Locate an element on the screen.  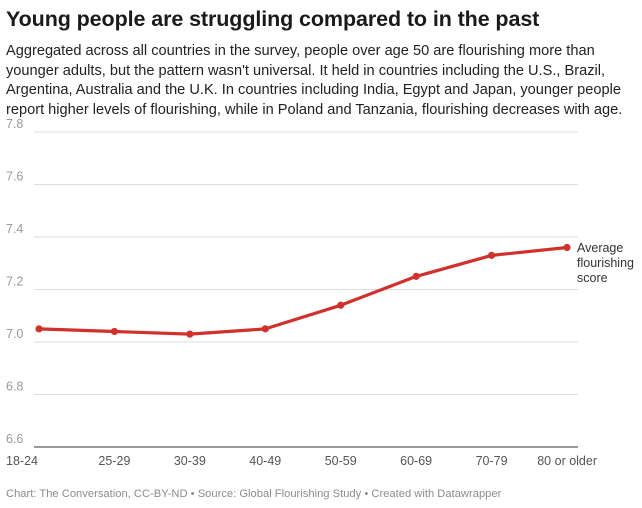
x-tick-label: 60-69 is located at coordinates (416, 461).